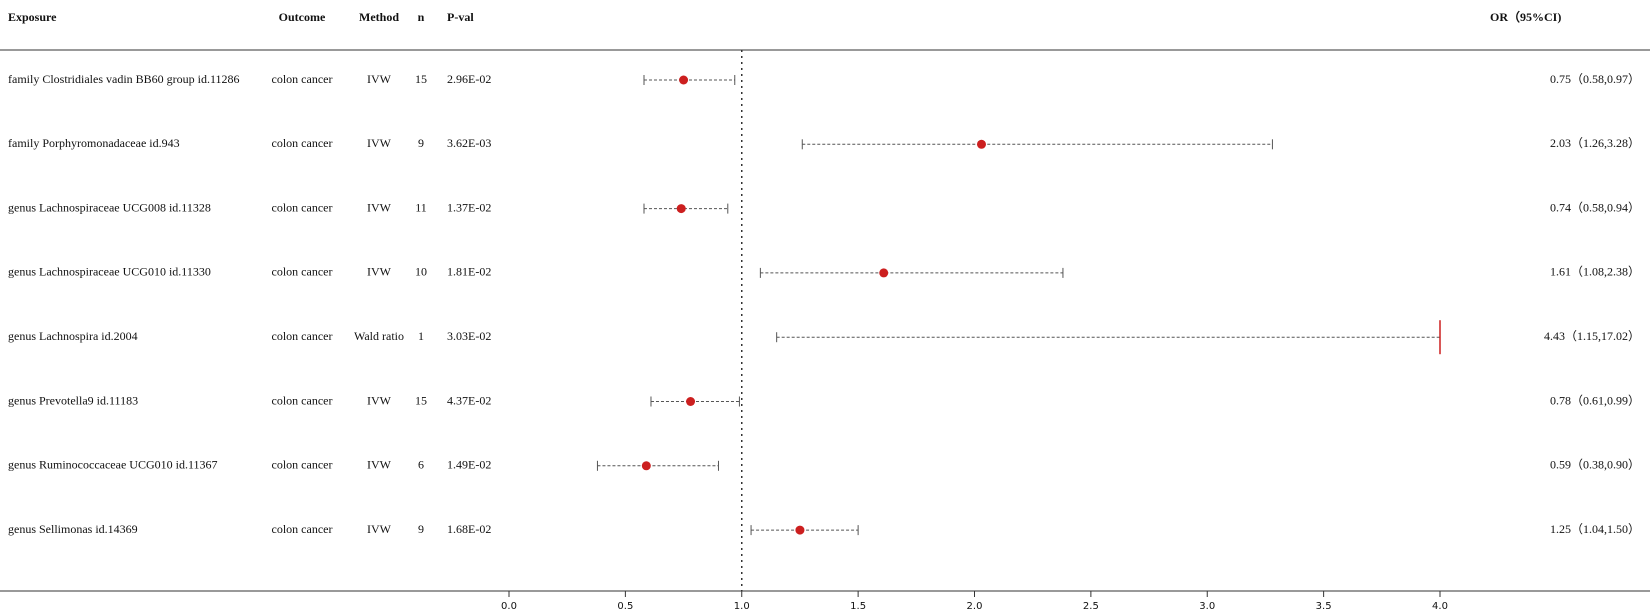 The height and width of the screenshot is (616, 1650). Describe the element at coordinates (421, 272) in the screenshot. I see `cell-n: 10` at that location.